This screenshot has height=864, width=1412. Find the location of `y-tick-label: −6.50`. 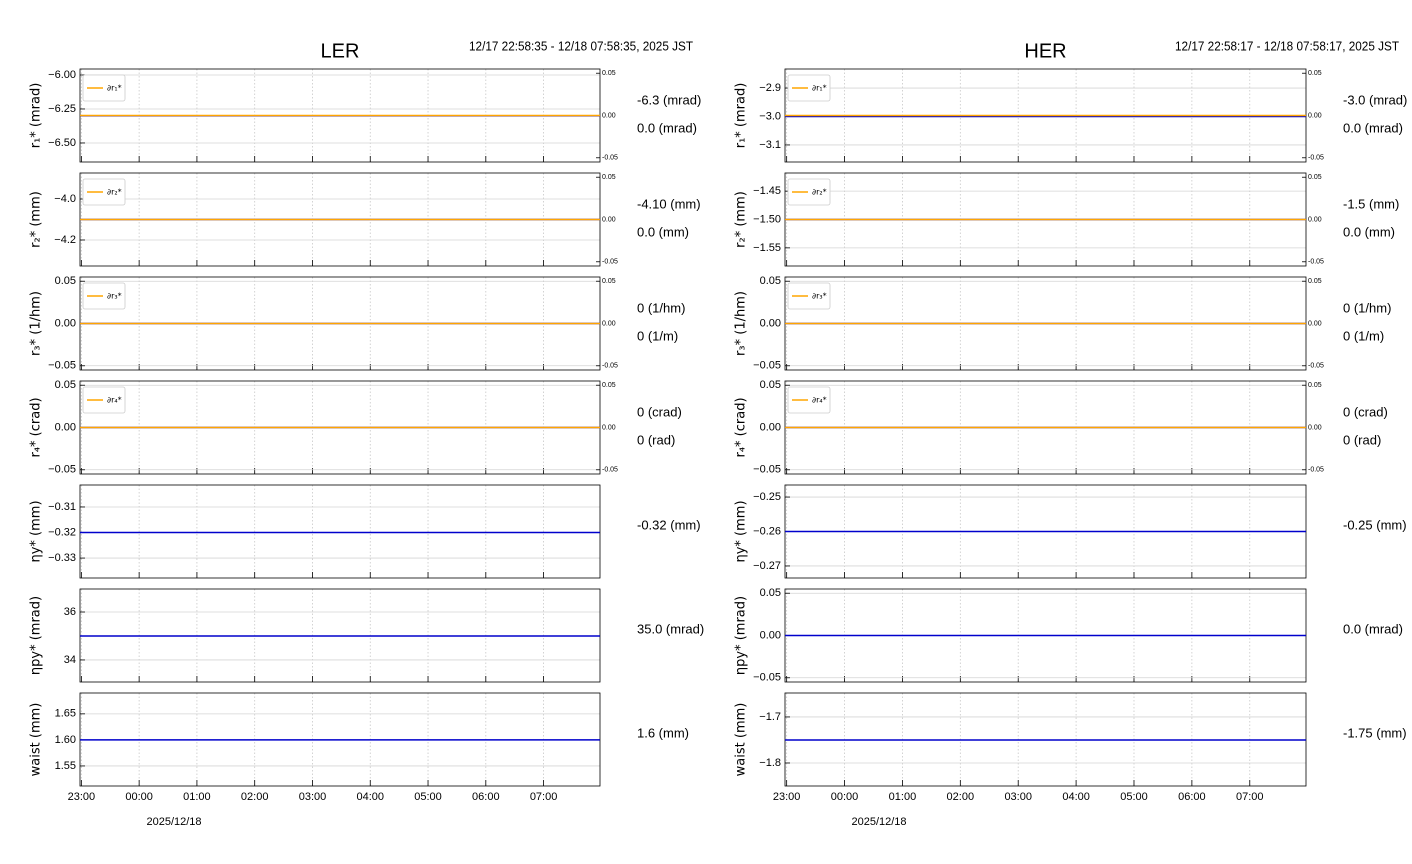

y-tick-label: −6.50 is located at coordinates (62, 143).